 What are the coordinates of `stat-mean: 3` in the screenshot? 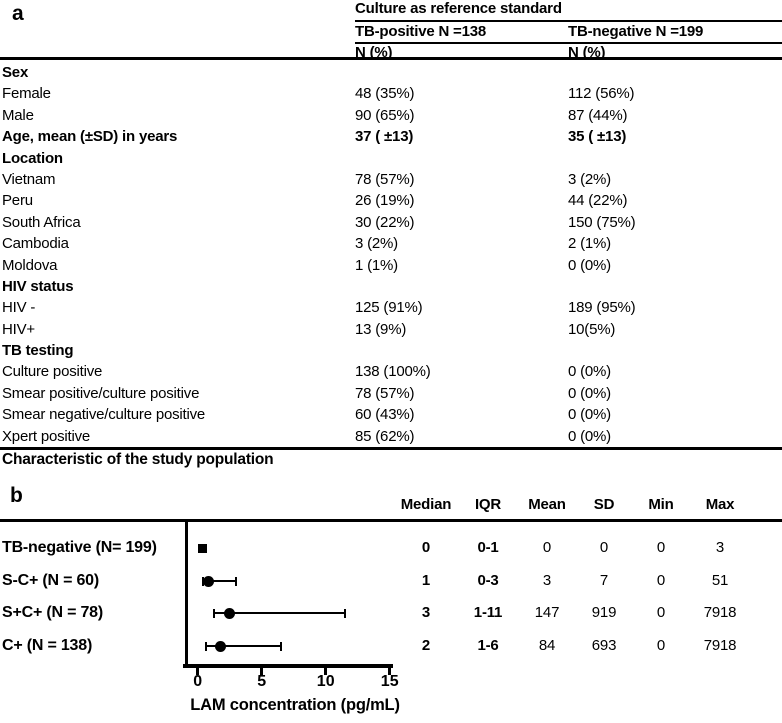 It's located at (547, 580).